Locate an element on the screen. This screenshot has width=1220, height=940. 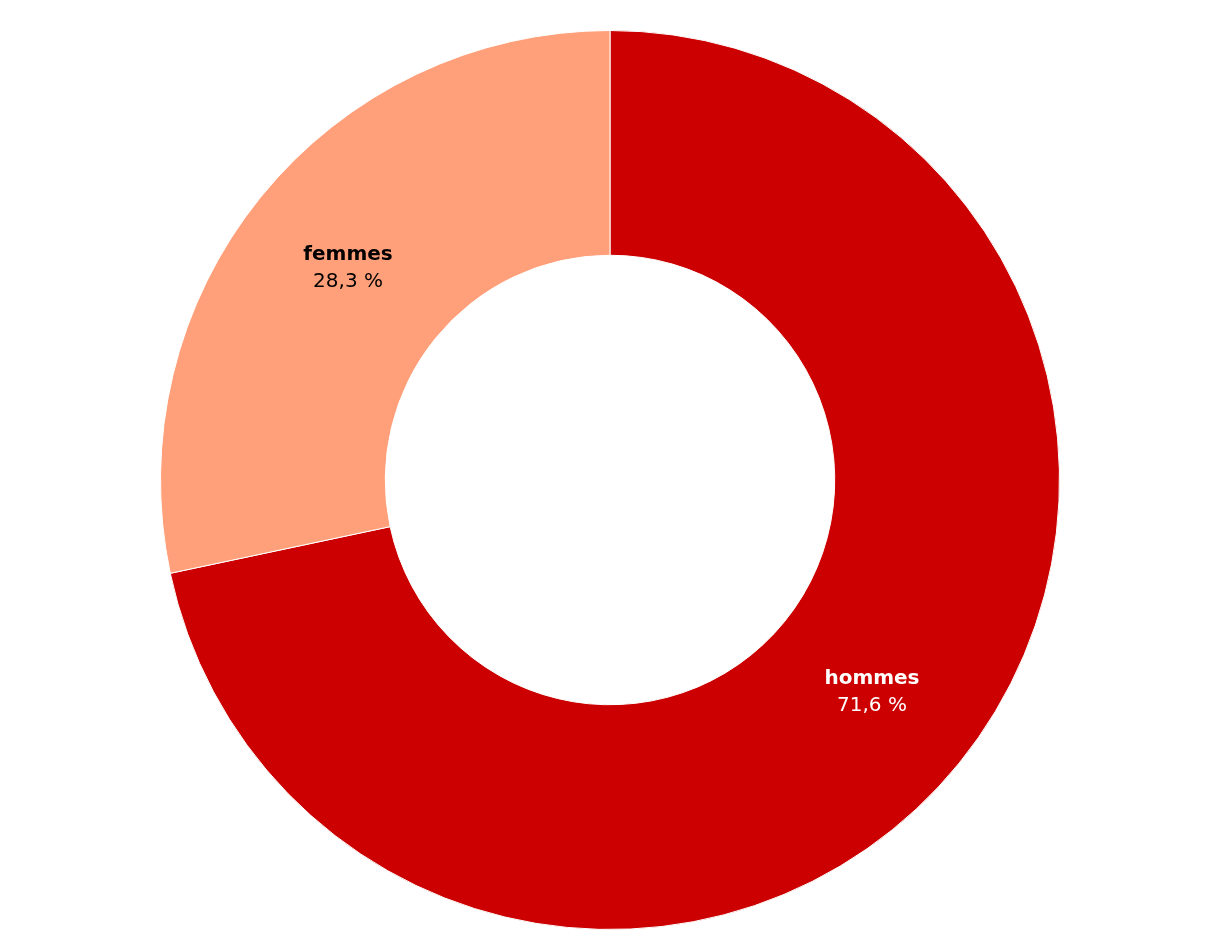
slice-label: femmes is located at coordinates (348, 253).